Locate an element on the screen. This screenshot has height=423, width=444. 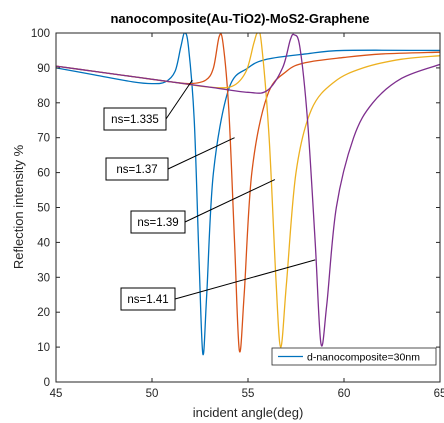
x-axis-label: incident angle(deg) is located at coordinates (248, 412).